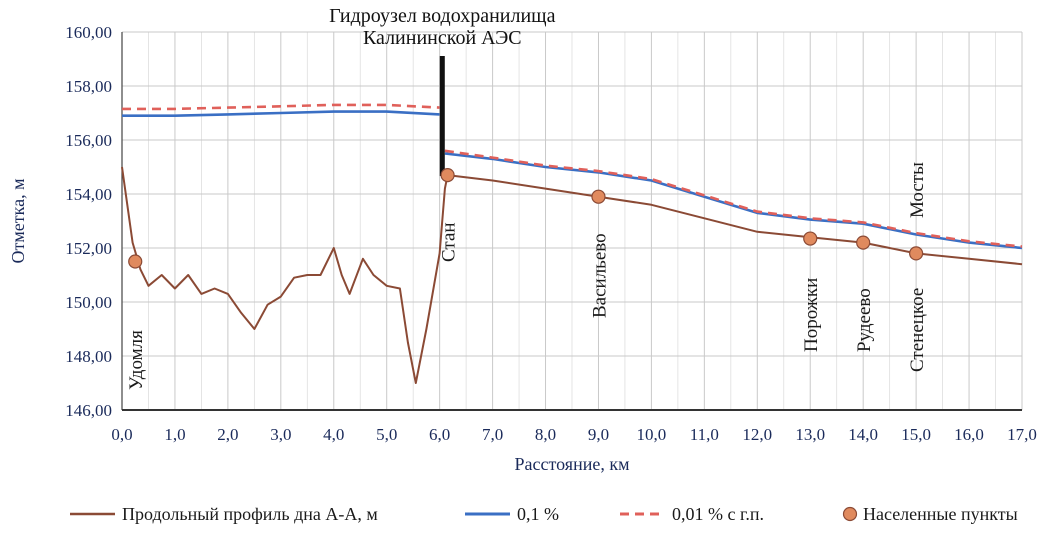 This screenshot has height=535, width=1046. What do you see at coordinates (652, 434) in the screenshot?
I see `x-tick-label: 10,0` at bounding box center [652, 434].